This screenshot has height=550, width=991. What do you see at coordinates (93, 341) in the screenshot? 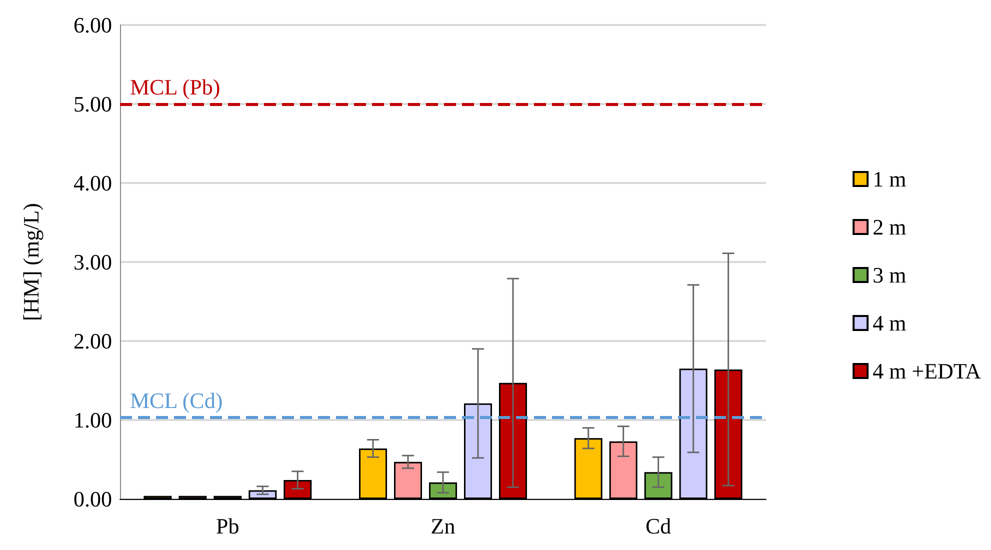
I see `y-tick-label: 2.00` at bounding box center [93, 341].